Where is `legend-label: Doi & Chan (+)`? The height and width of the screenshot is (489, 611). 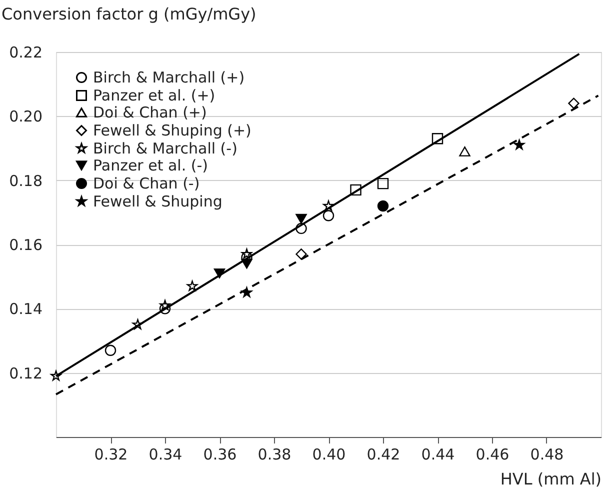
legend-label: Doi & Chan (+) is located at coordinates (150, 113).